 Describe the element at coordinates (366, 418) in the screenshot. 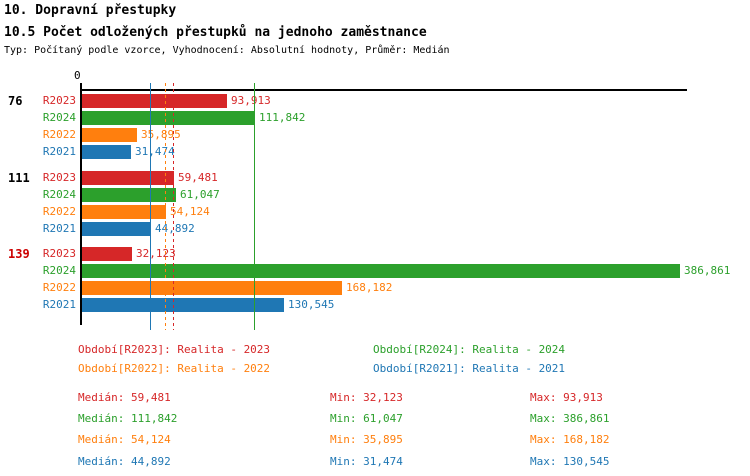

I see `stat-min-r2024: Min: 61,047` at that location.